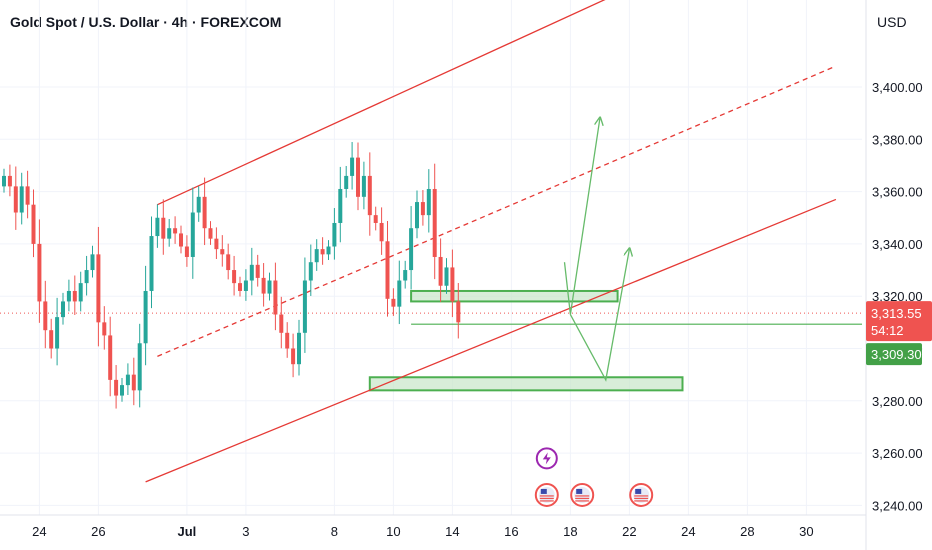  Describe the element at coordinates (98, 531) in the screenshot. I see `x-tick-label: 26` at that location.